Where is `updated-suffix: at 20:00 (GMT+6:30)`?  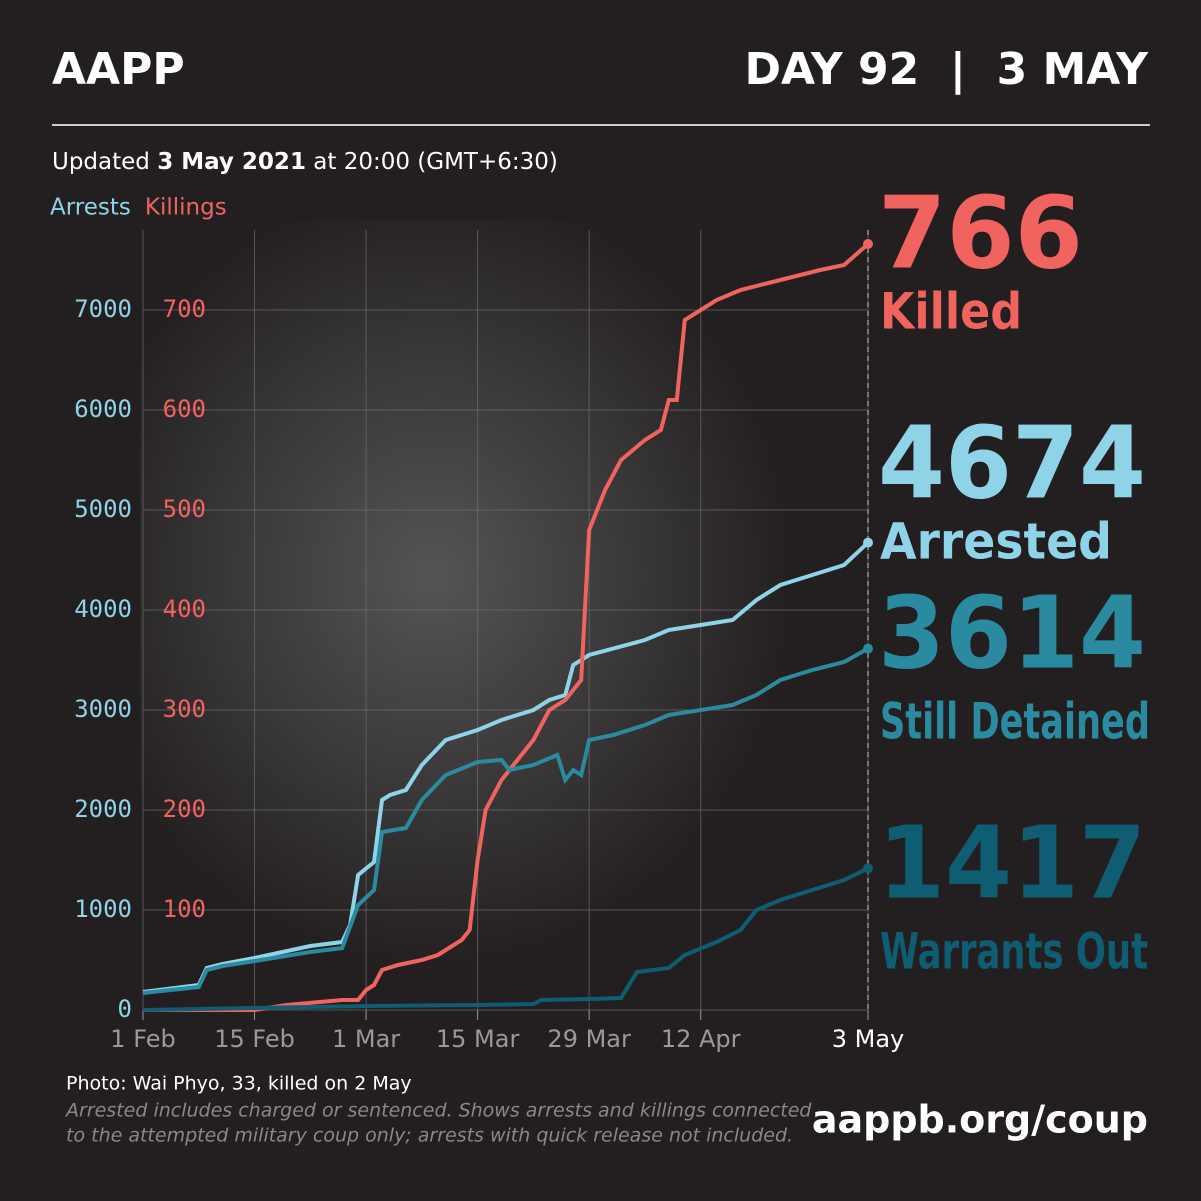
updated-suffix: at 20:00 (GMT+6:30) is located at coordinates (435, 162).